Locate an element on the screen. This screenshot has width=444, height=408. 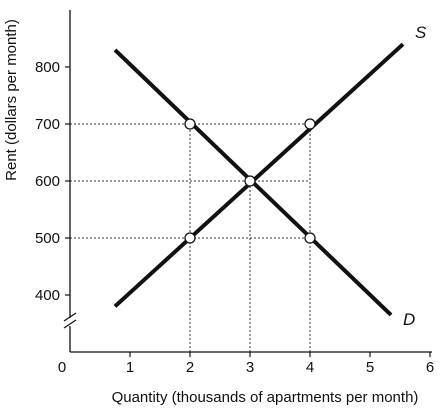
x-tick-label: 1 is located at coordinates (130, 367).